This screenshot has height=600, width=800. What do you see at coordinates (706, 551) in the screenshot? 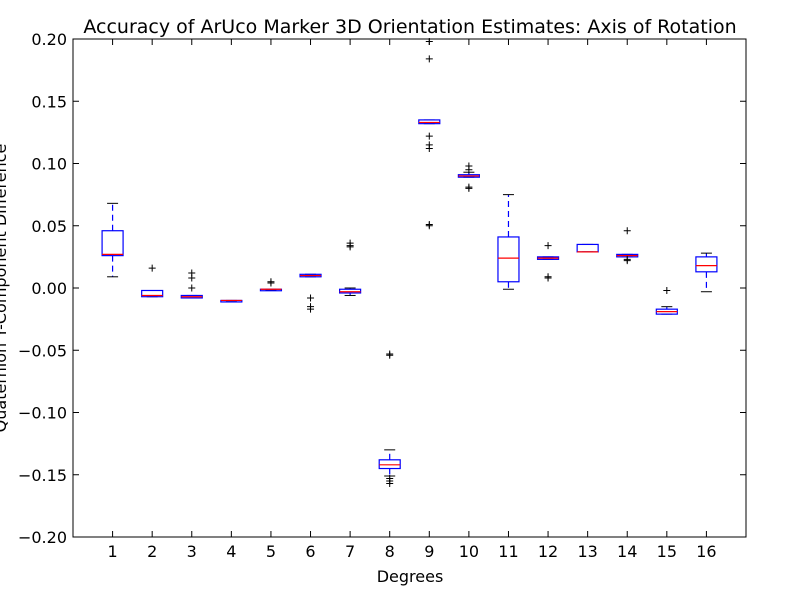
I see `x-tick-label: 16` at bounding box center [706, 551].